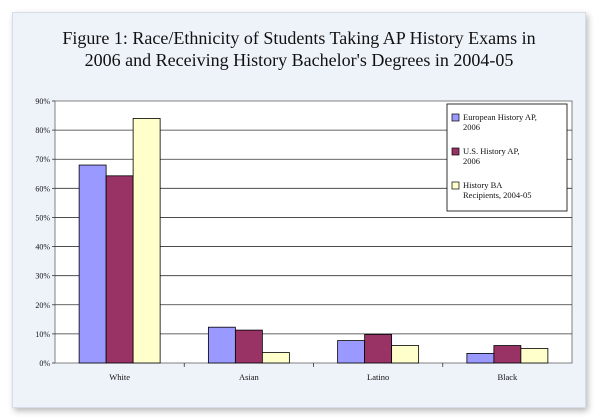 The width and height of the screenshot is (600, 420). Describe the element at coordinates (44, 363) in the screenshot. I see `y-tick-label: 0%` at that location.